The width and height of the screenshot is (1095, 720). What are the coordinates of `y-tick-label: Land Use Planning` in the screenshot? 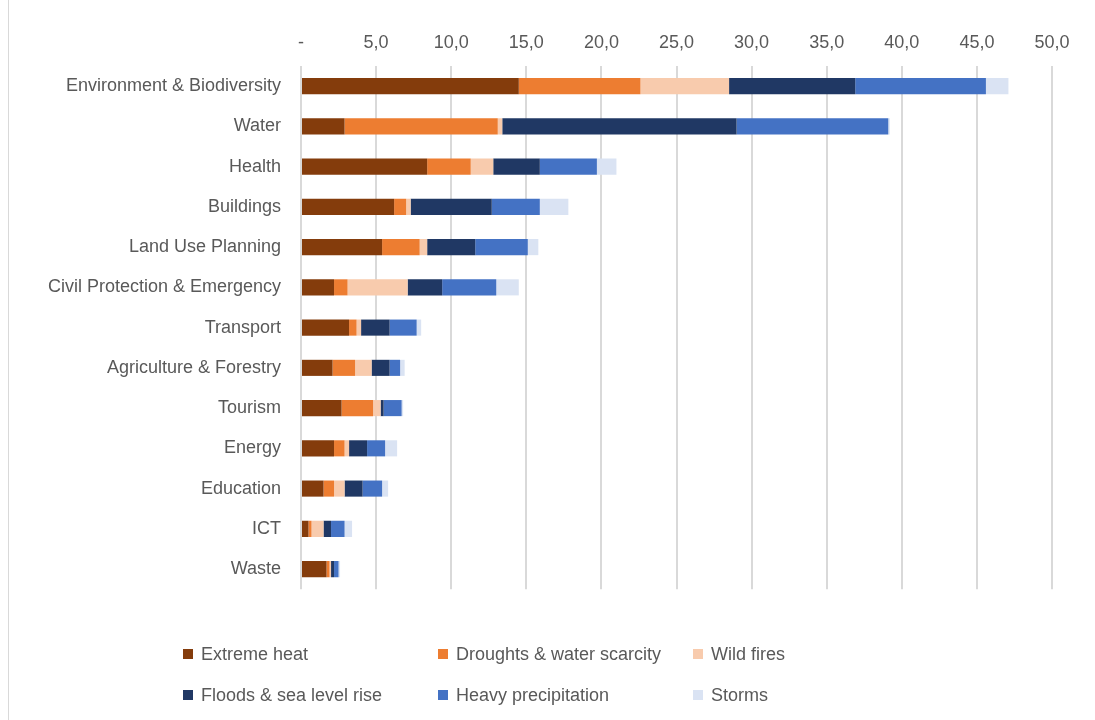 It's located at (204, 246).